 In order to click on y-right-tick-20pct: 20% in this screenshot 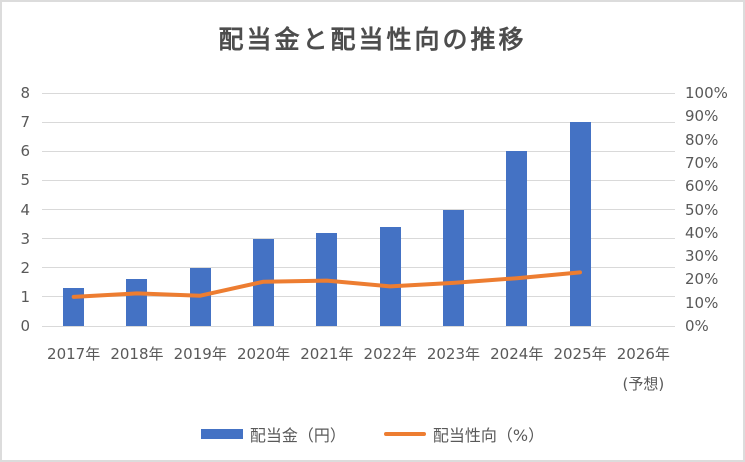, I will do `click(702, 279)`.